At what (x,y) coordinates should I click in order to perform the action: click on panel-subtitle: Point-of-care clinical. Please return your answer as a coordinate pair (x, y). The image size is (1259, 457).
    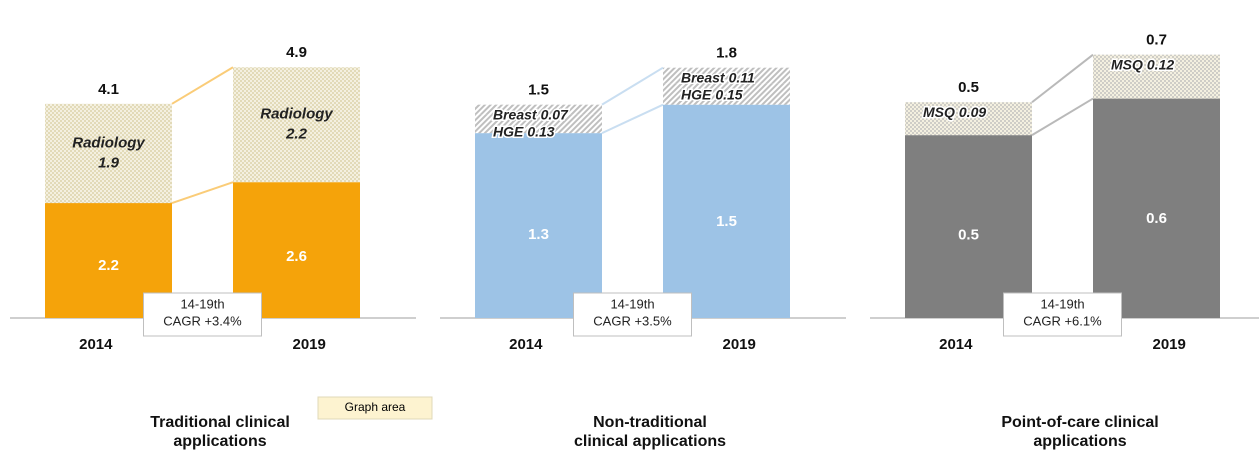
    Looking at the image, I should click on (1079, 422).